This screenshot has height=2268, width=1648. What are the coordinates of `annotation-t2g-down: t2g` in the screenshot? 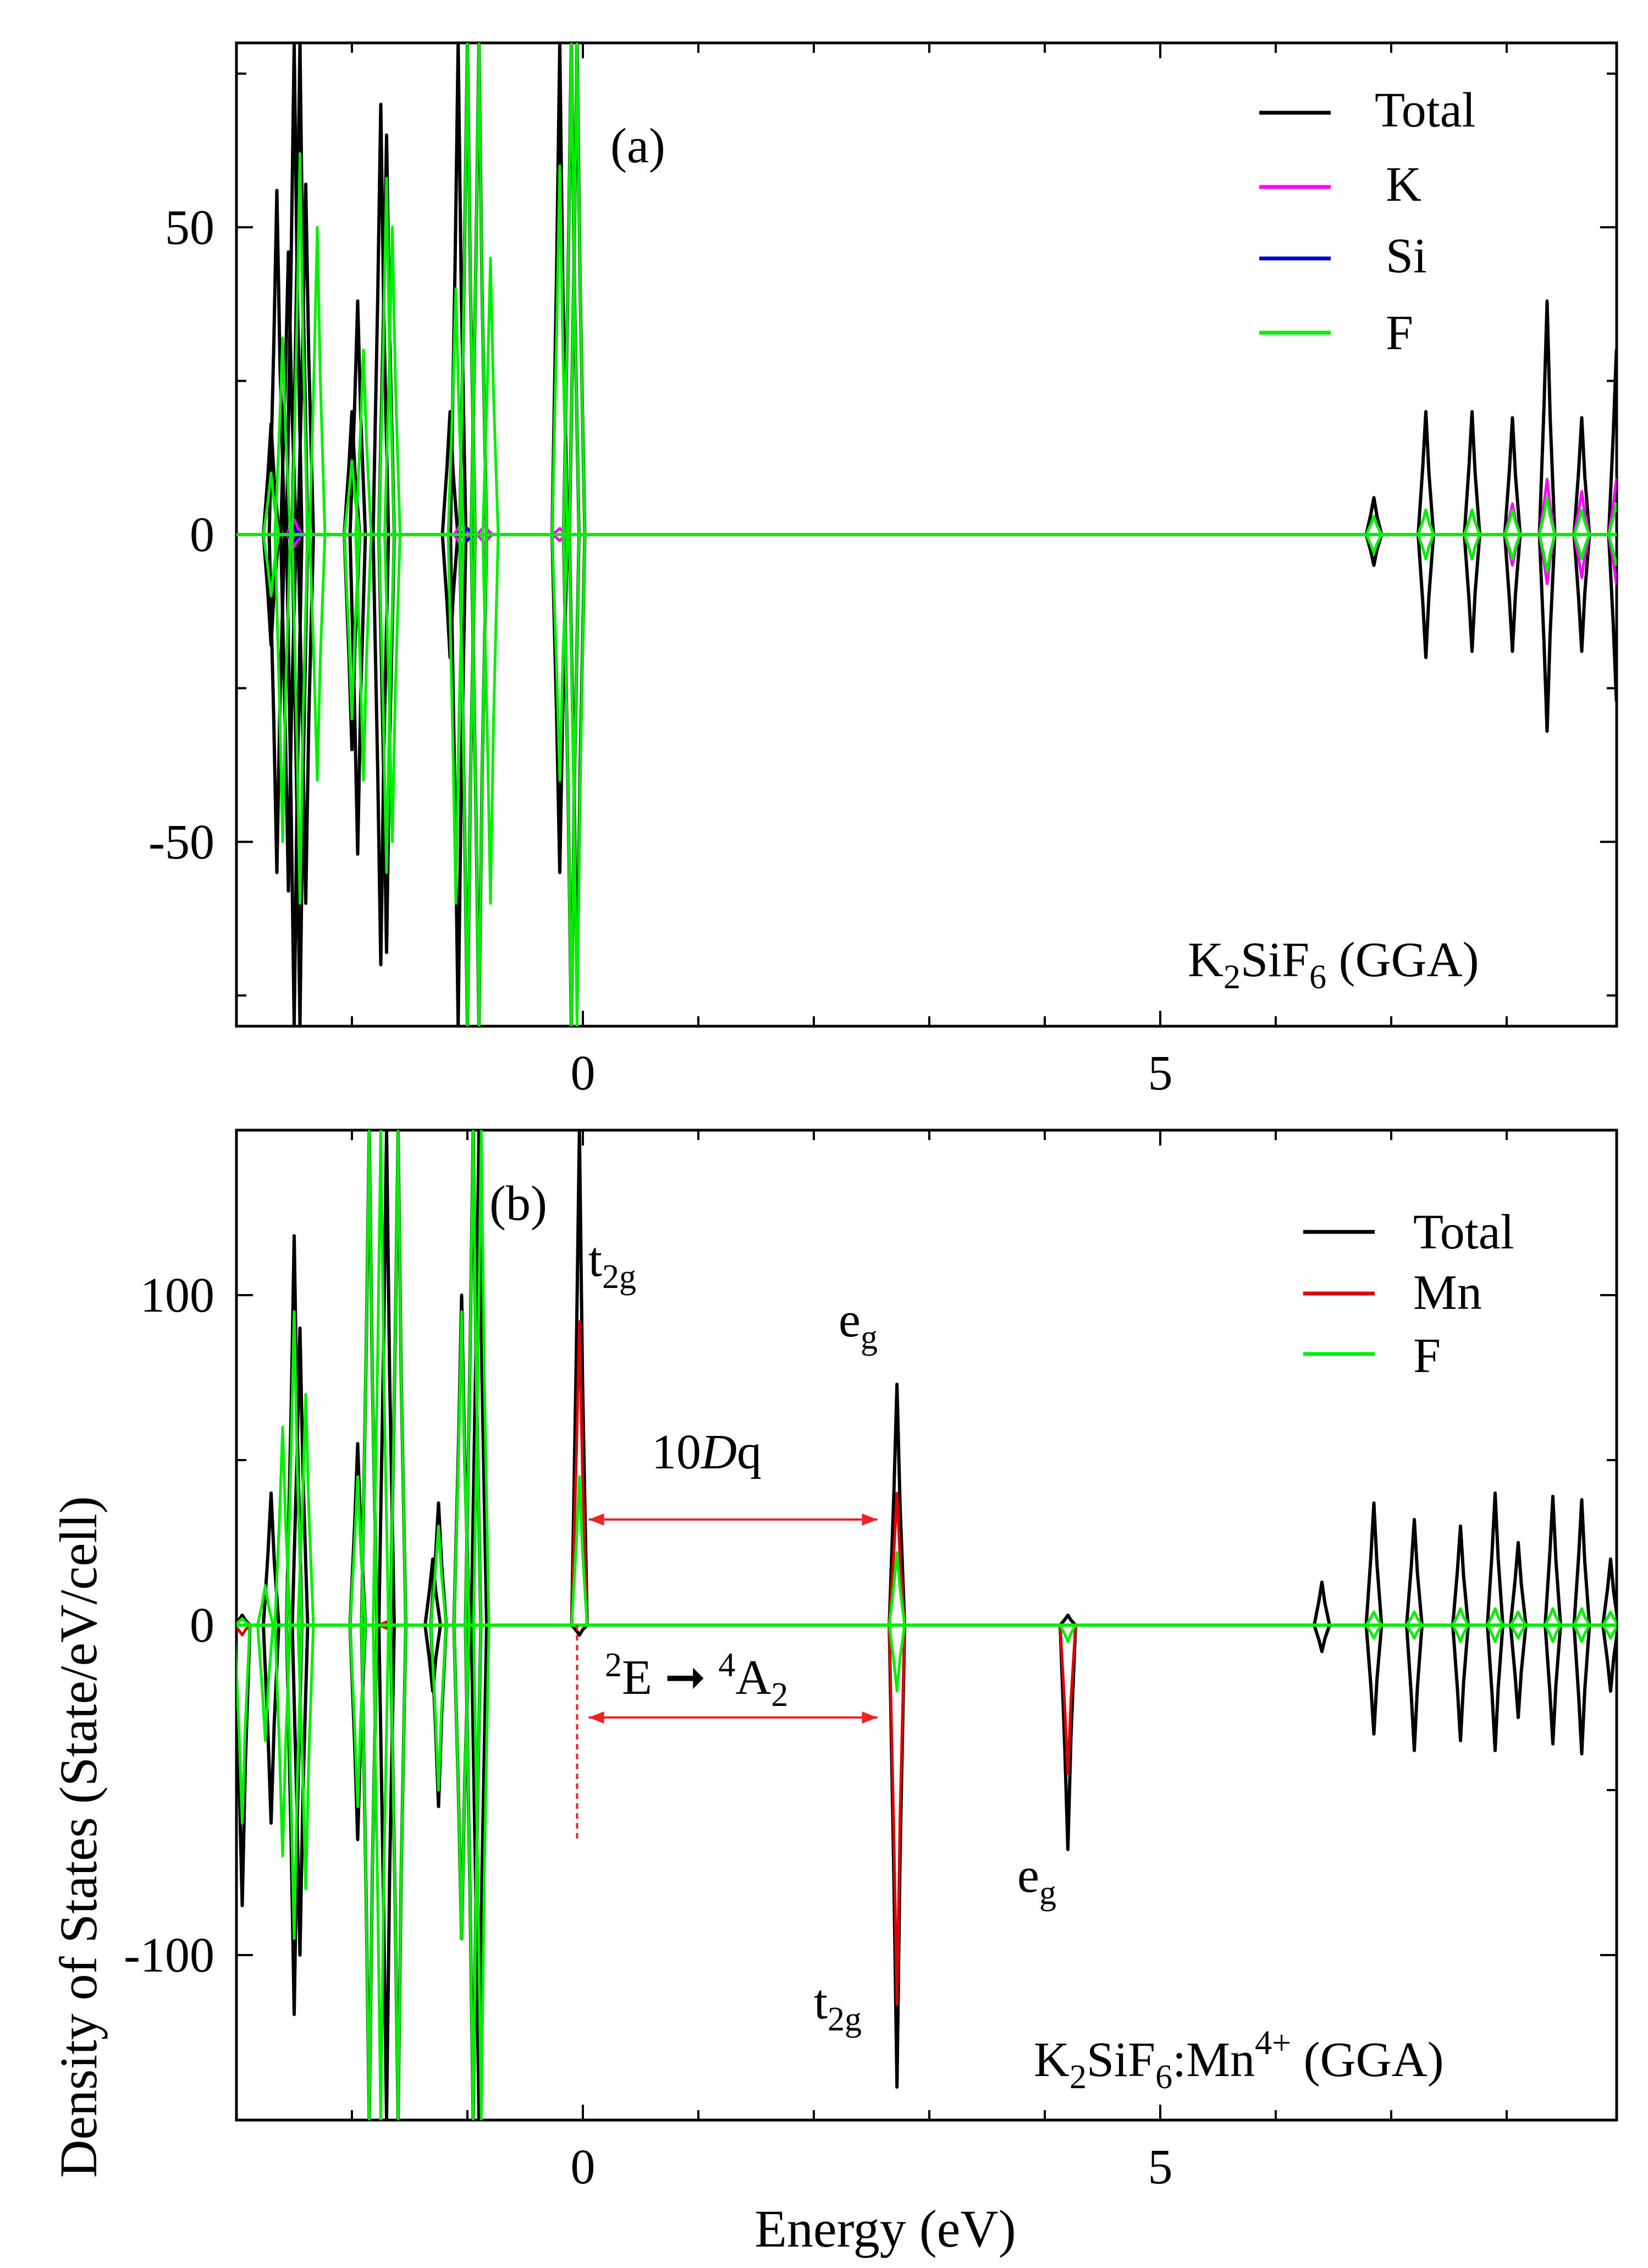 It's located at (838, 2007).